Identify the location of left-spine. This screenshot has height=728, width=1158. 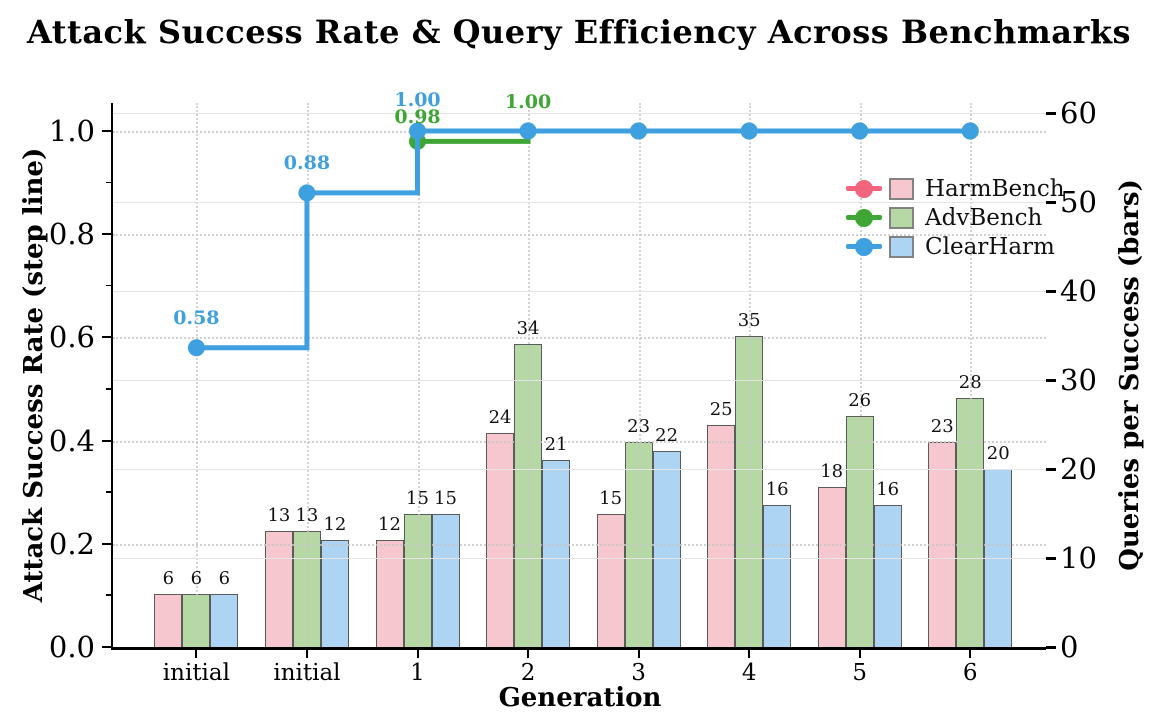
(112, 376).